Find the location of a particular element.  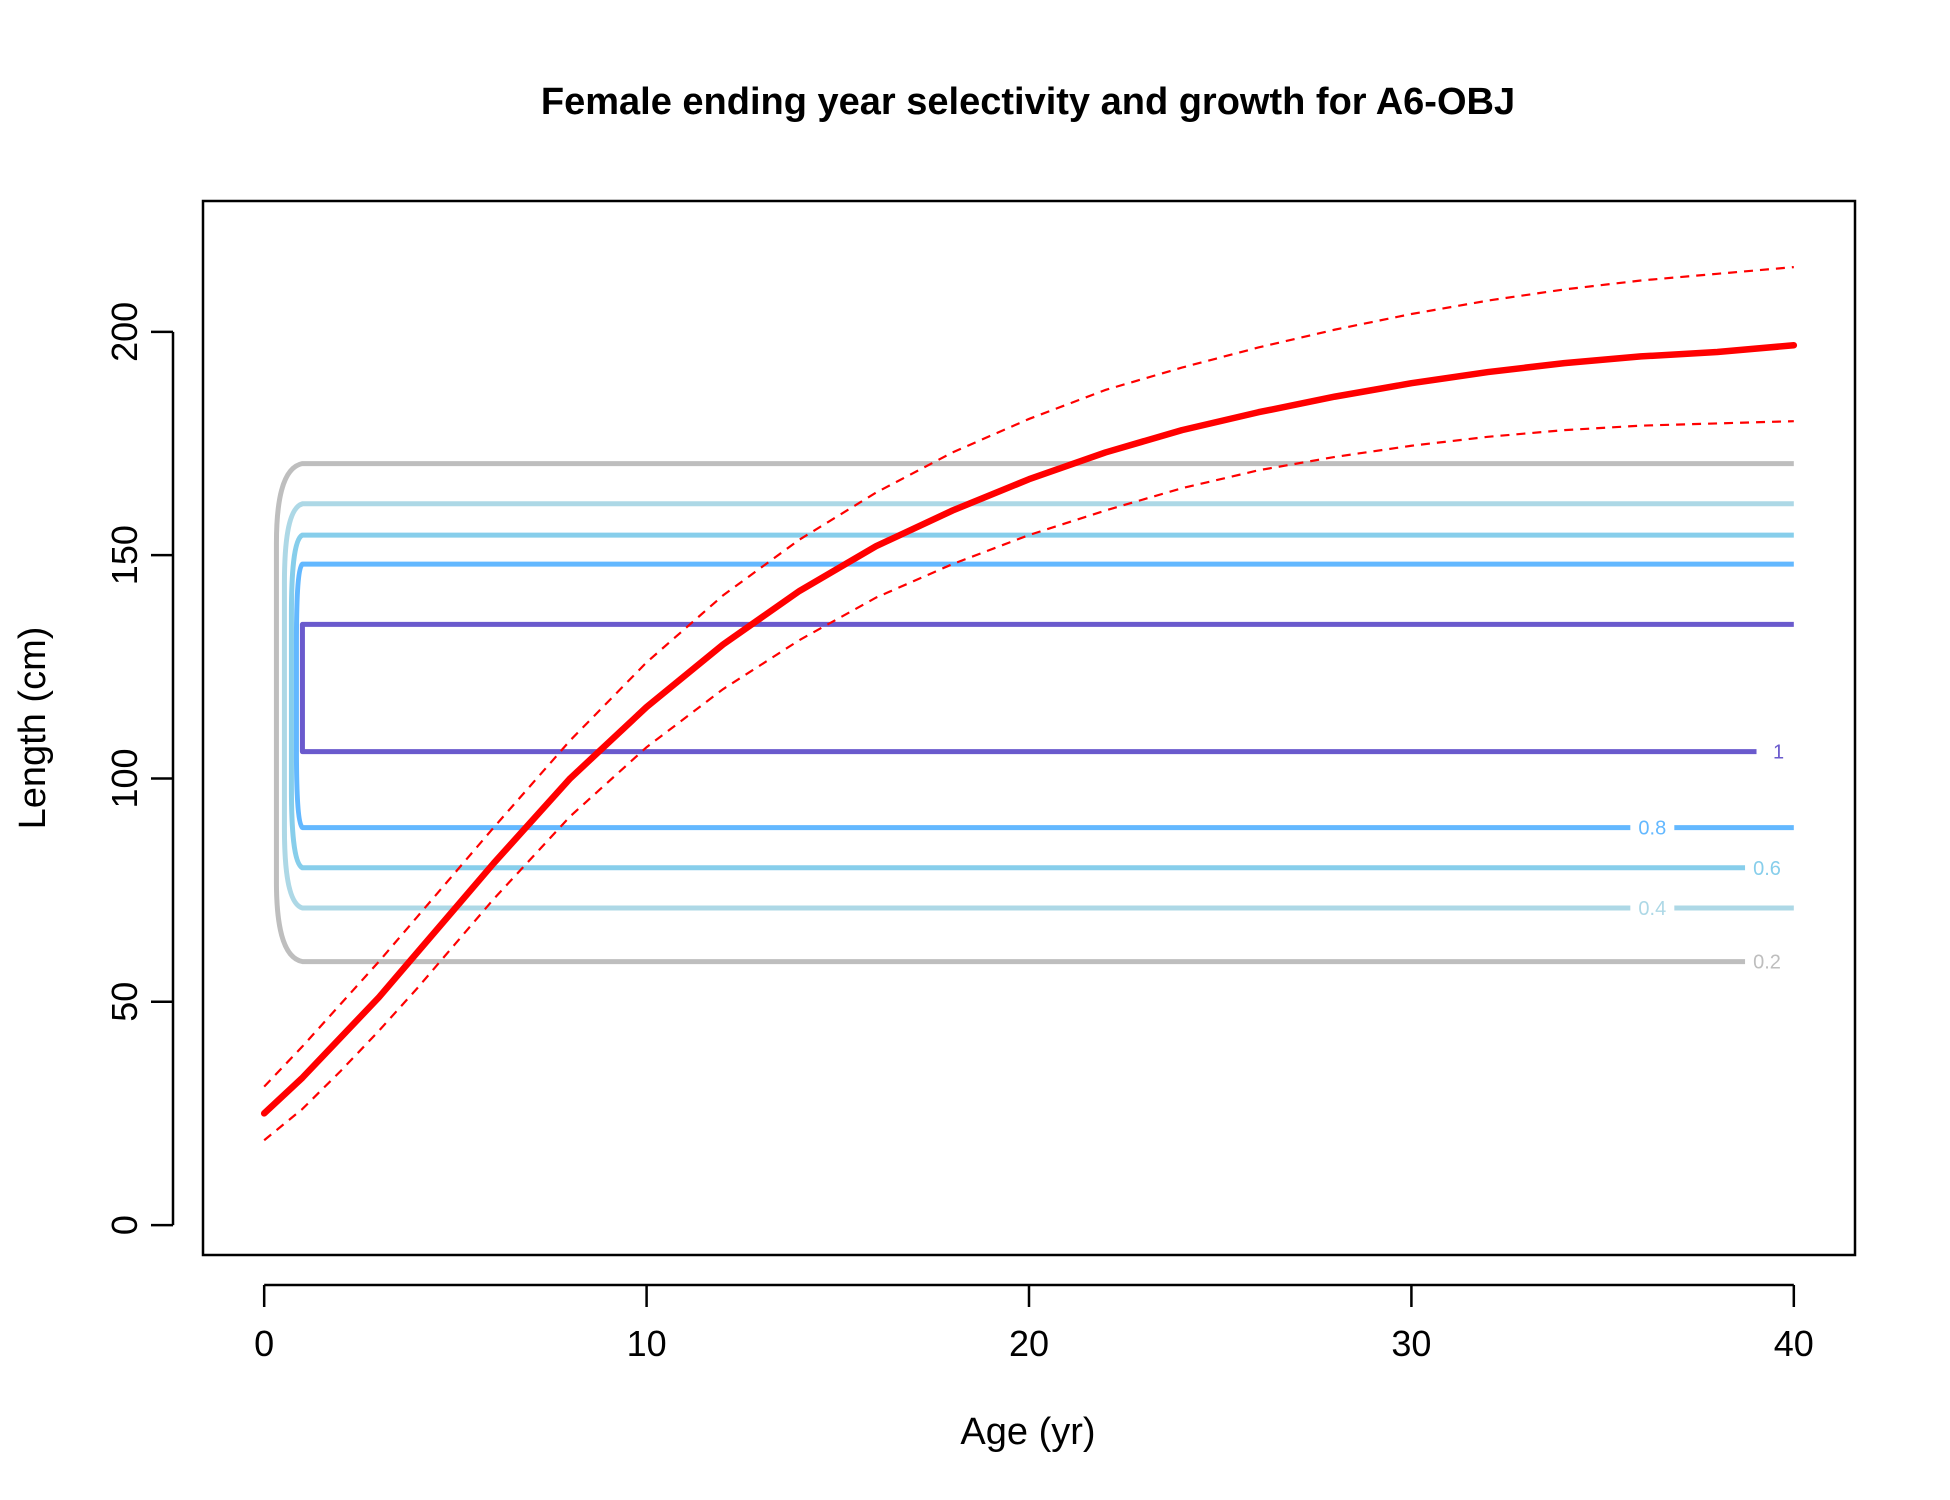

contour-label-0-4: 0.4 is located at coordinates (1652, 909).